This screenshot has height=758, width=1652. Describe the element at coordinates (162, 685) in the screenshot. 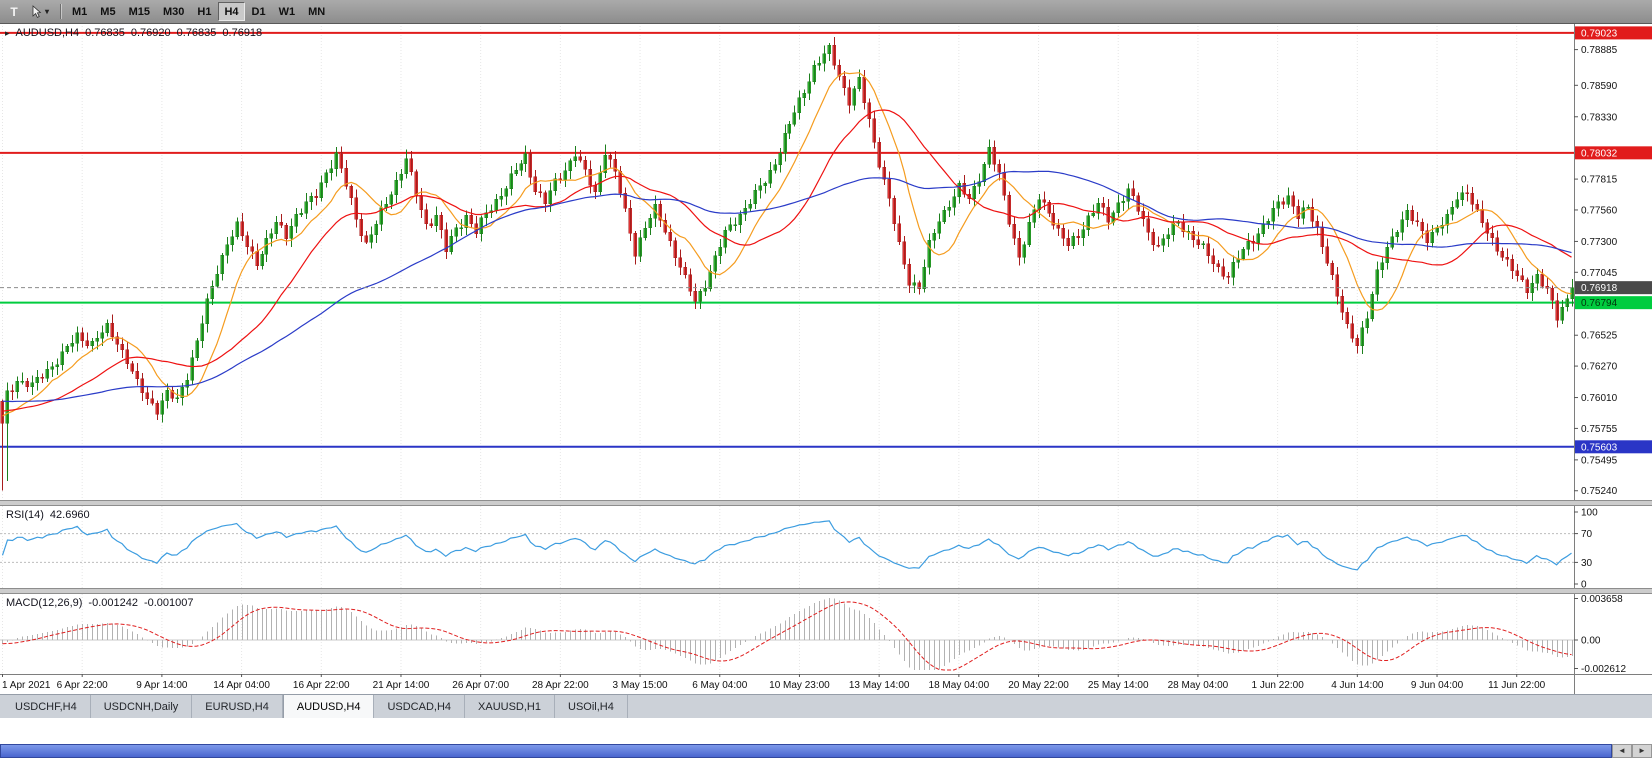

I see `time-tick-label: 9 Apr 14:00` at that location.